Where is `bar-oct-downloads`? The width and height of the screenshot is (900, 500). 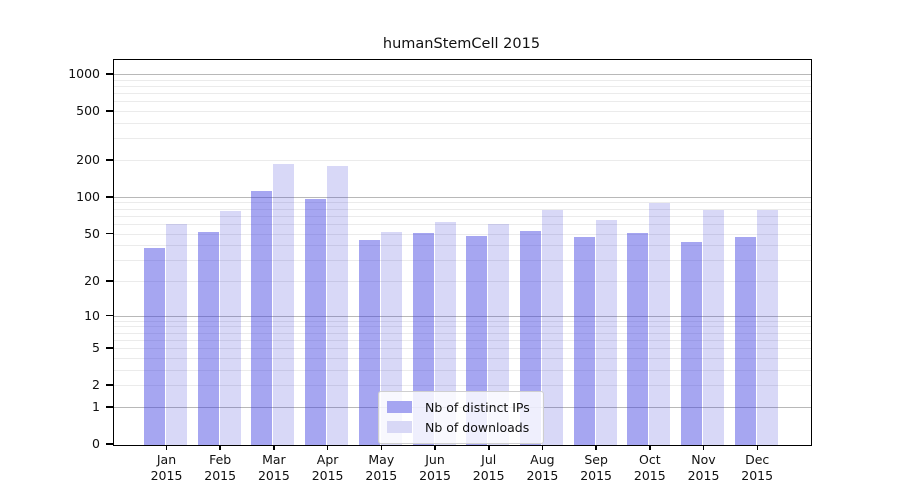 bar-oct-downloads is located at coordinates (660, 324).